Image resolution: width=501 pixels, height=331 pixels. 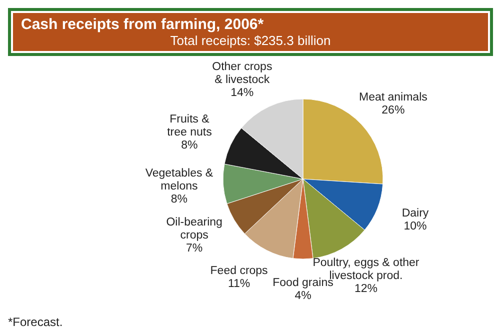 I want to click on slice-label: Vegetables & melons, so click(x=179, y=179).